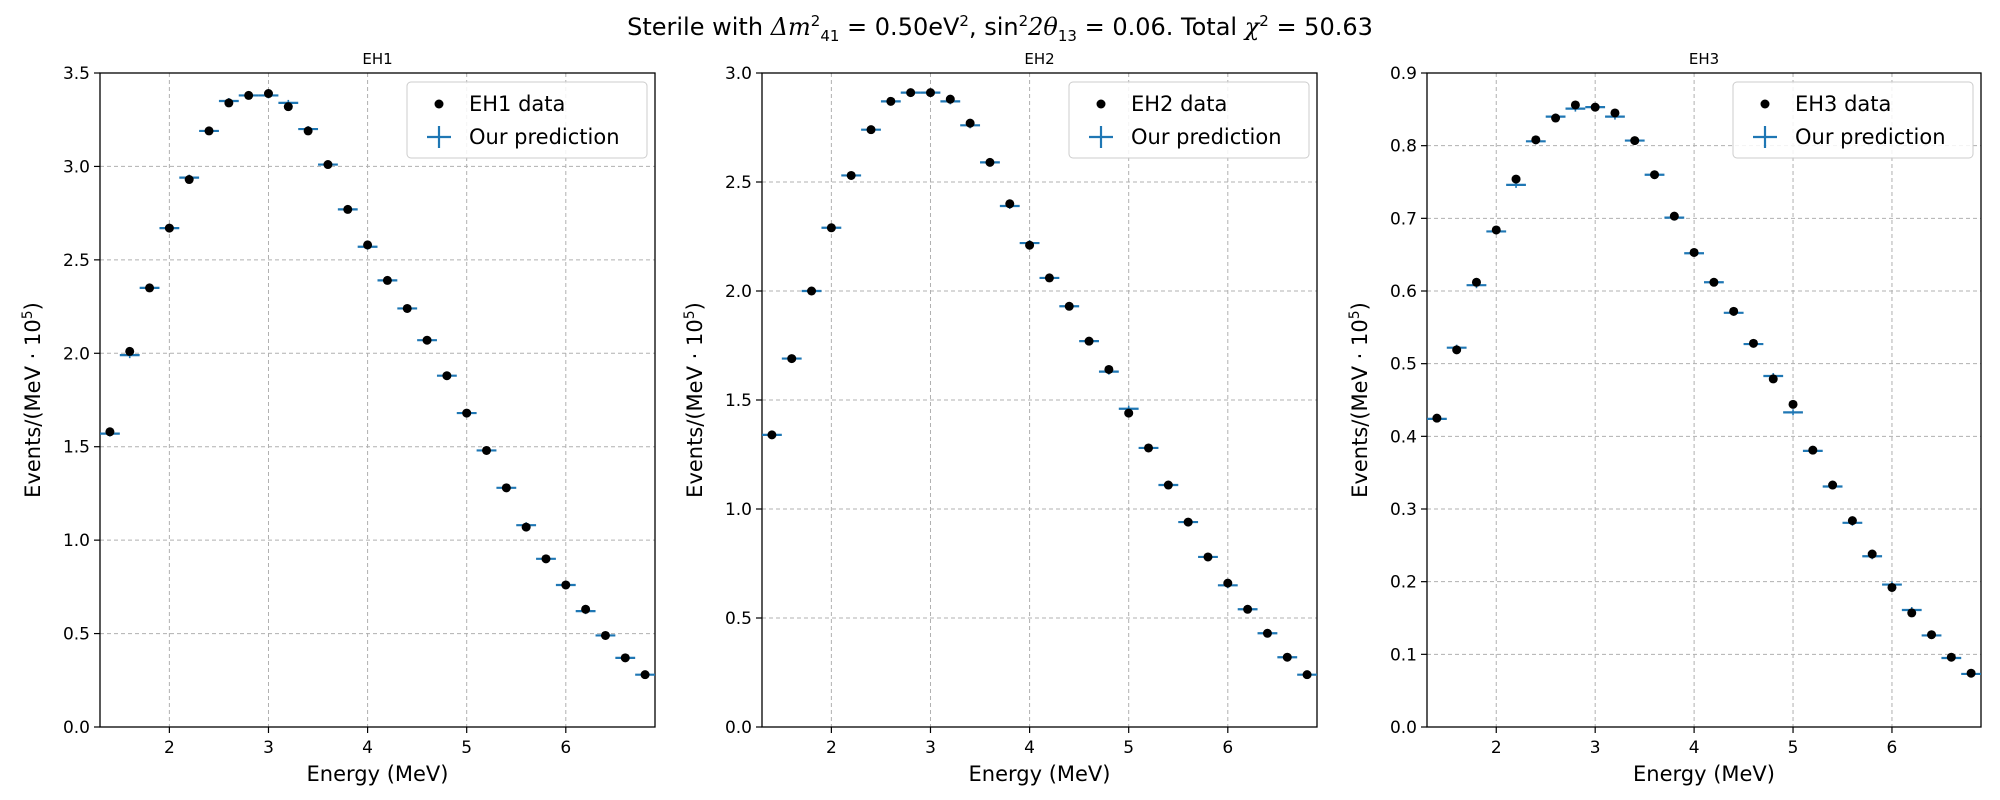  What do you see at coordinates (1403, 147) in the screenshot?
I see `y-tick-label: 0.8` at bounding box center [1403, 147].